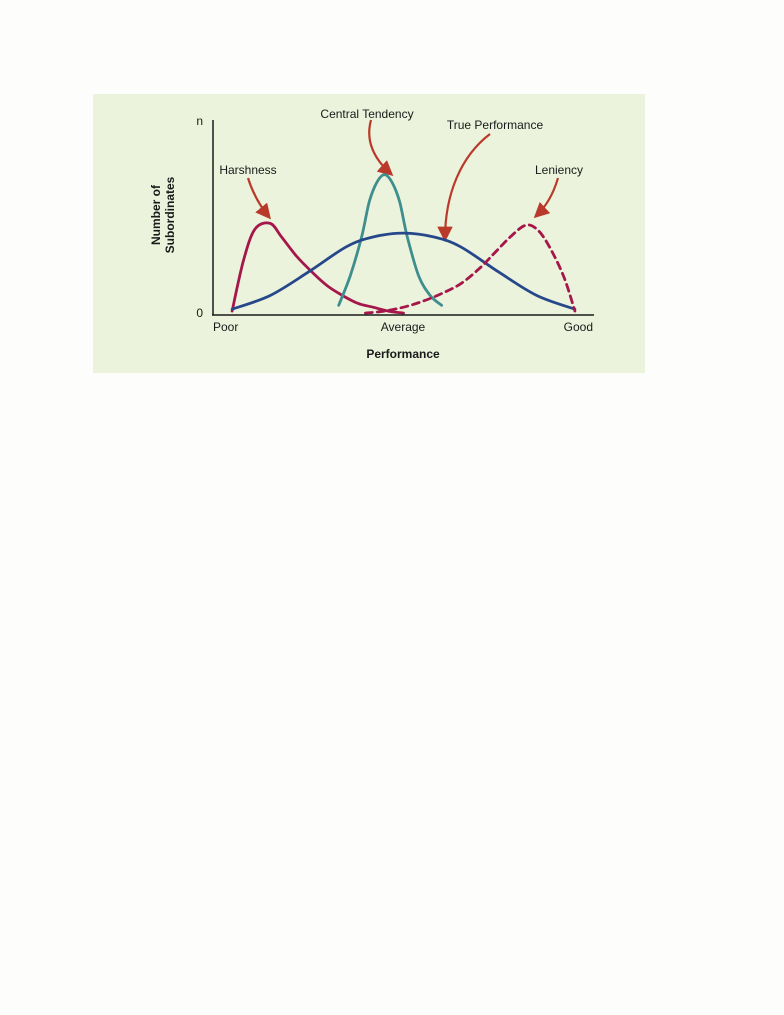 Image resolution: width=784 pixels, height=1015 pixels. Describe the element at coordinates (170, 214) in the screenshot. I see `y-axis-title-line-2: Subordinates` at that location.